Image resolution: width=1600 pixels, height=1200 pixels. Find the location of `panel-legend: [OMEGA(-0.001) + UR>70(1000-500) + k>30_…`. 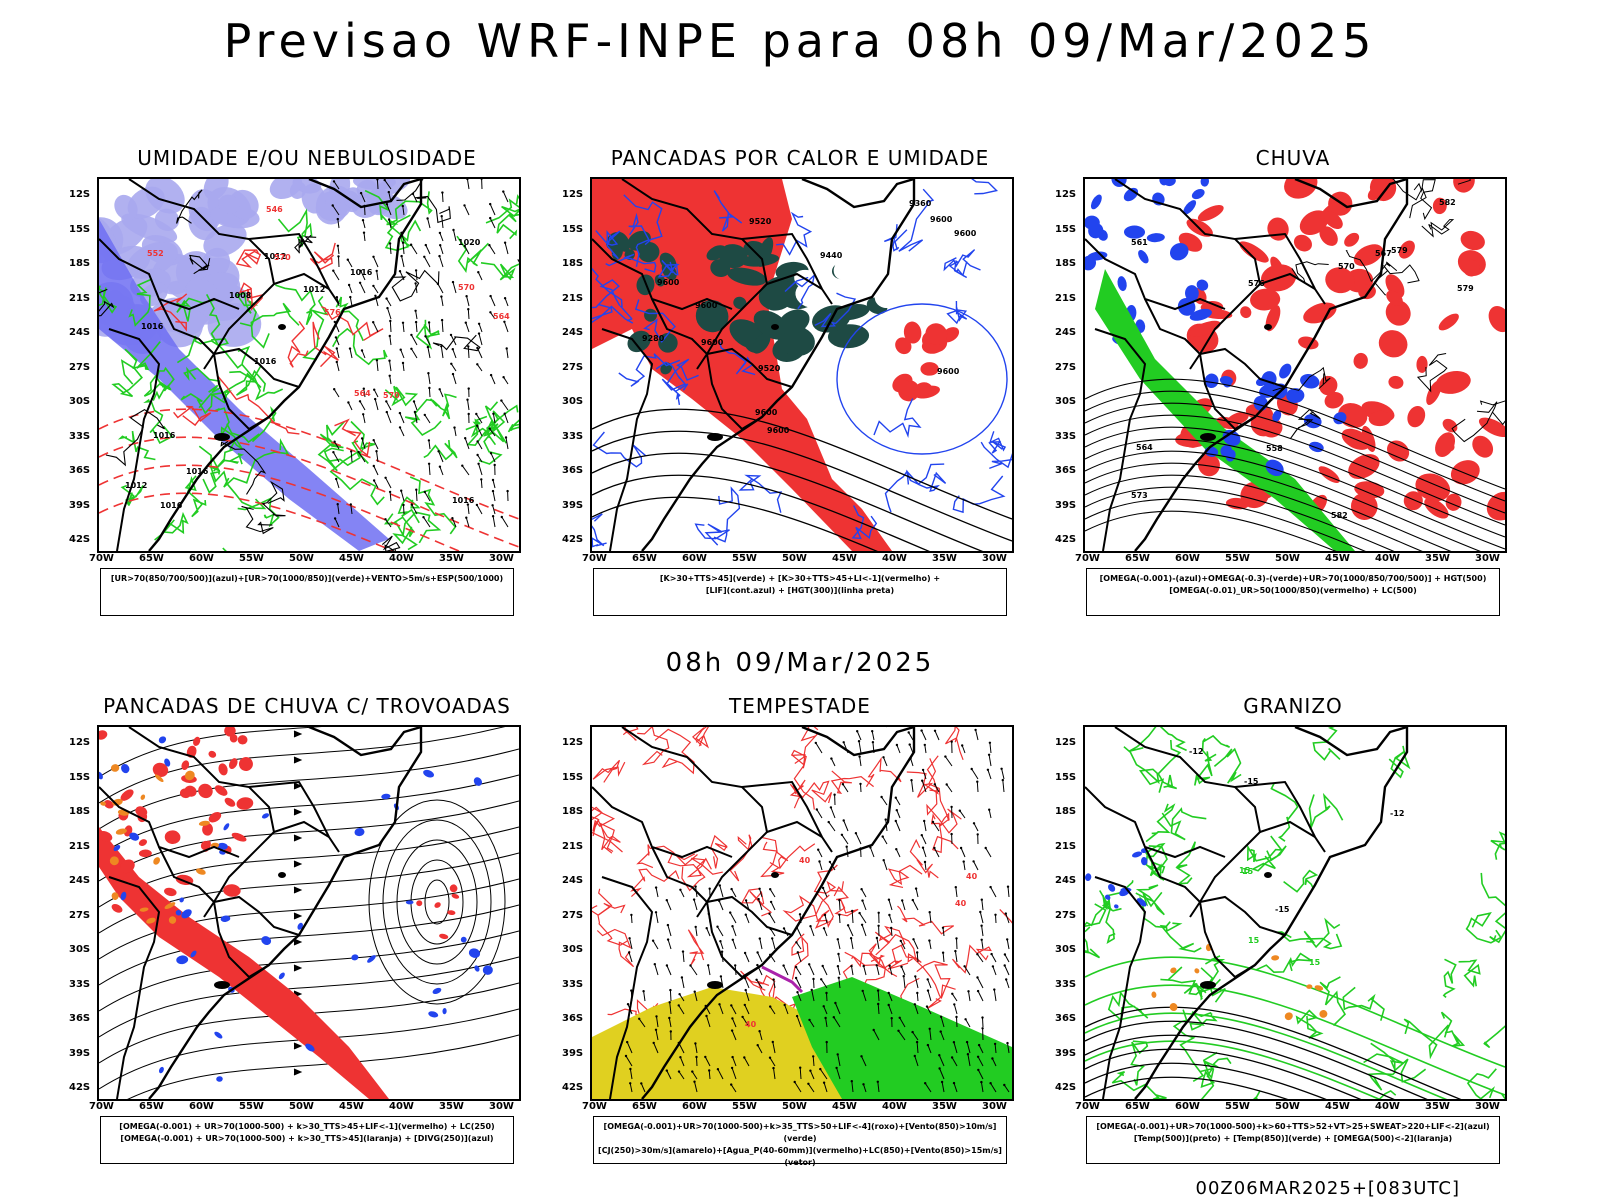

panel-legend: [OMEGA(-0.001) + UR>70(1000-500) + k>30_… is located at coordinates (307, 1140).